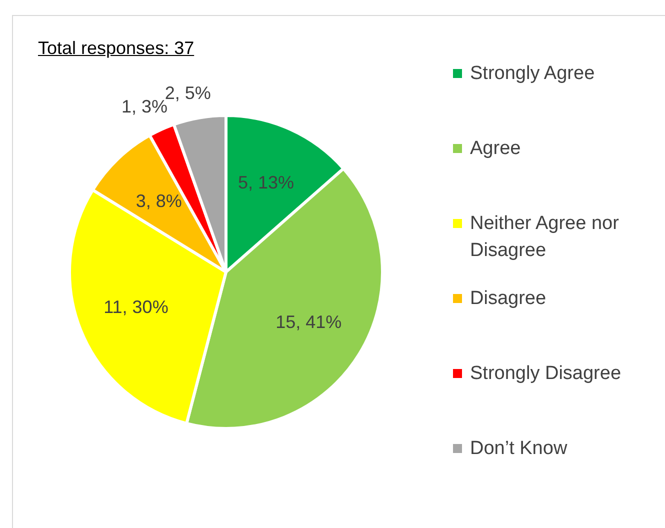  What do you see at coordinates (136, 307) in the screenshot?
I see `data-label: 11, 30%` at bounding box center [136, 307].